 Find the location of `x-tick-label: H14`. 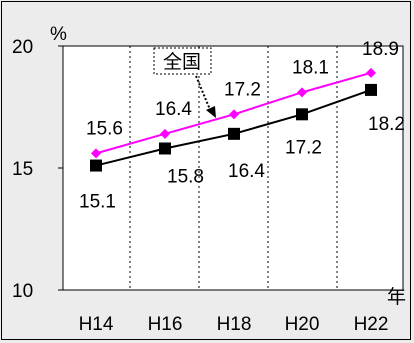

x-tick-label: H14 is located at coordinates (96, 324).